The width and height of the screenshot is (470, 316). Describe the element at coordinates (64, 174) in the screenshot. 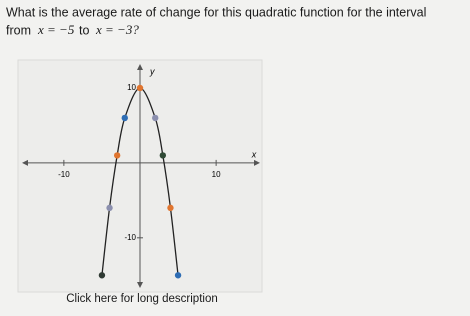

I see `x-tick-label: -10` at that location.